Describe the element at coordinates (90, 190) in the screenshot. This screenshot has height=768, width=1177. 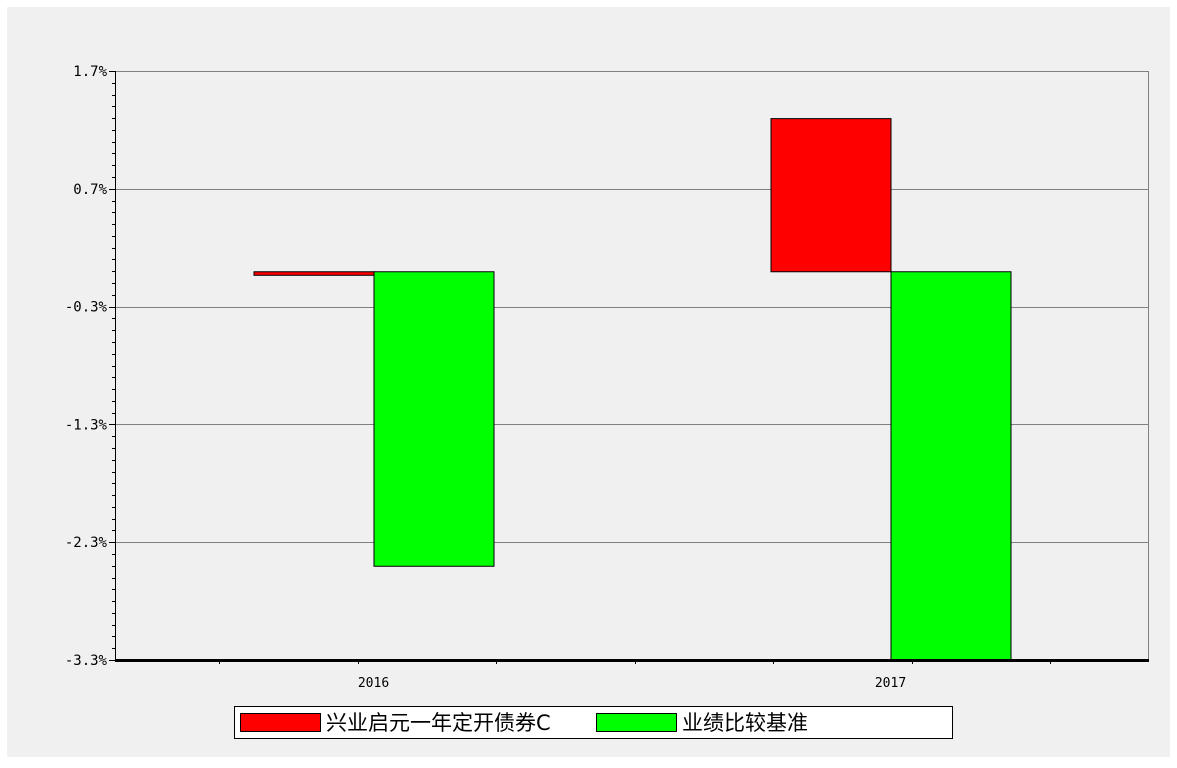
I see `y-tick-label: 0.7%` at that location.